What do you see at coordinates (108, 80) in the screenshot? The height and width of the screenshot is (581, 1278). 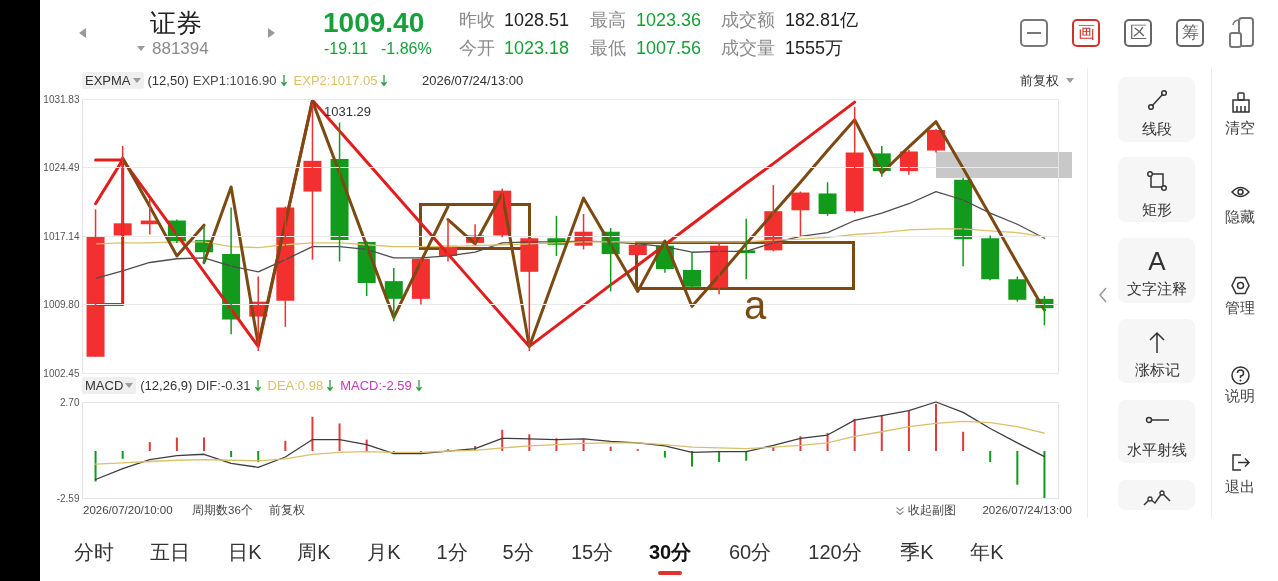 I see `legend-title: EXPMA` at bounding box center [108, 80].